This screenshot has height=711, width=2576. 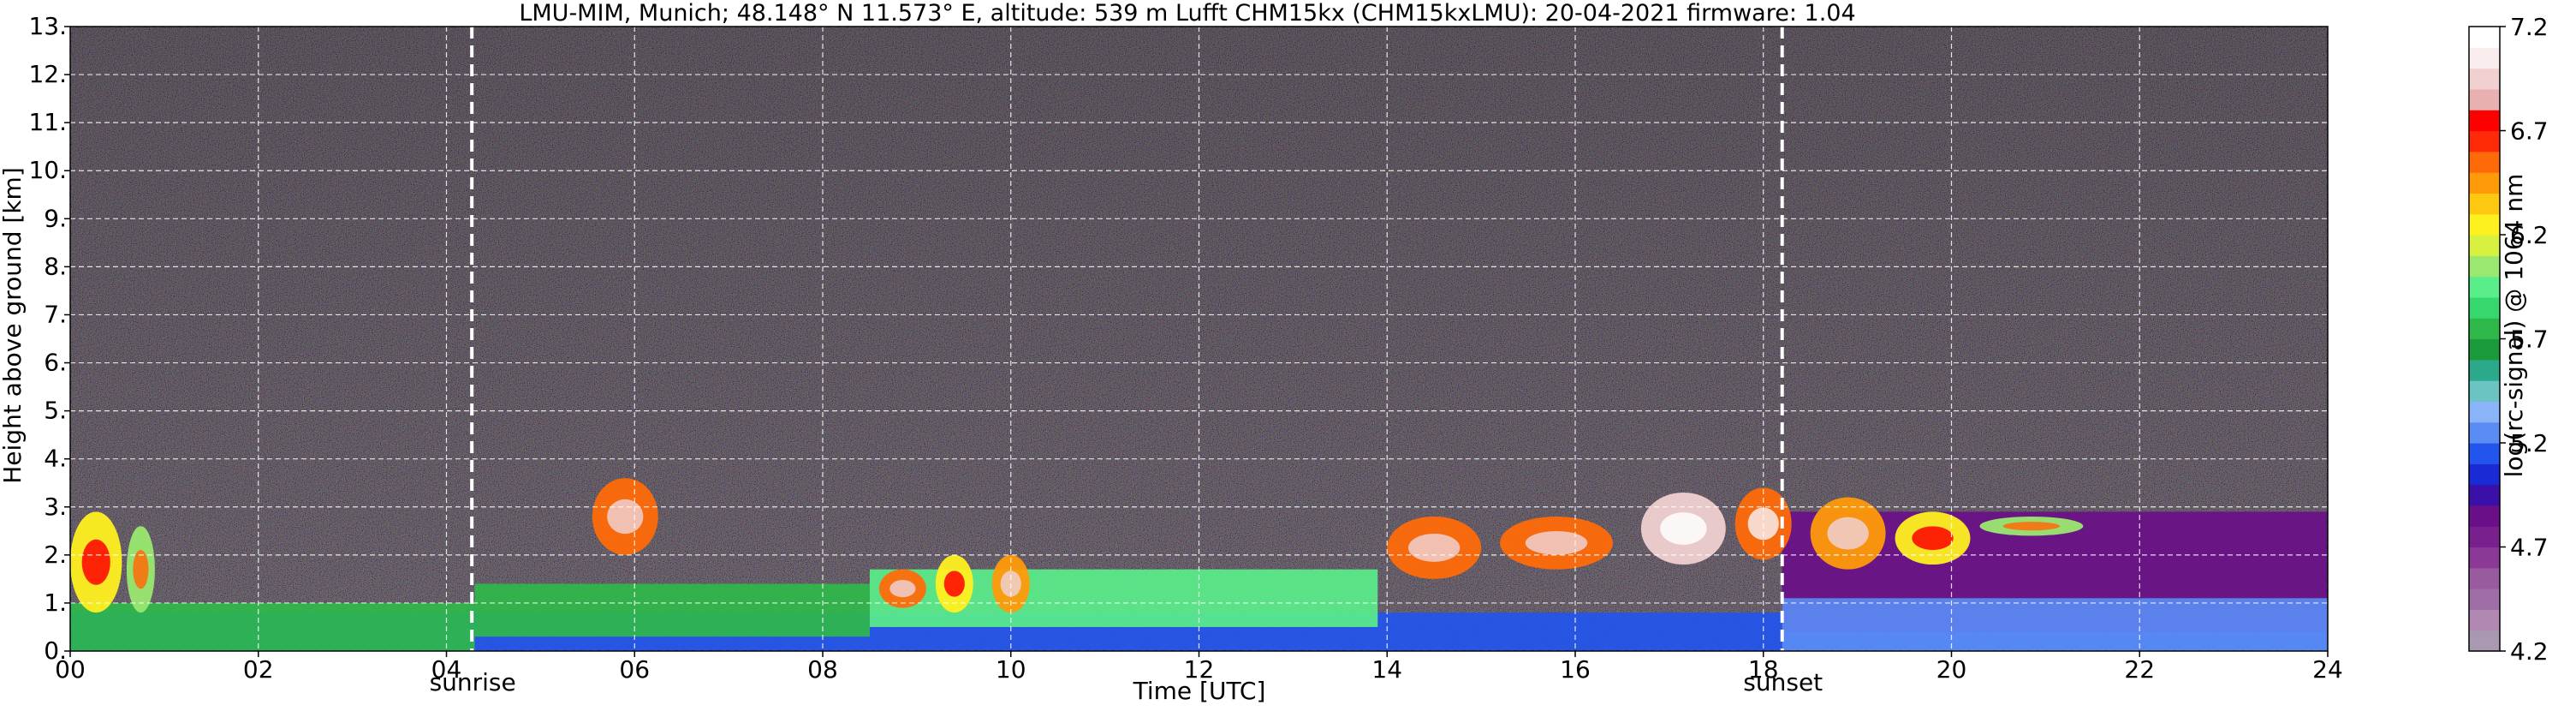 What do you see at coordinates (272, 627) in the screenshot?
I see `aerosol-layer-nocturnal-layer-morning` at bounding box center [272, 627].